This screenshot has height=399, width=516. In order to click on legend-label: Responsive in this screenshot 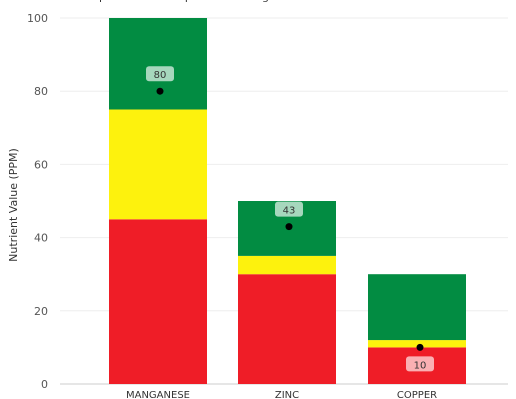, I will do `click(110, 1)`.